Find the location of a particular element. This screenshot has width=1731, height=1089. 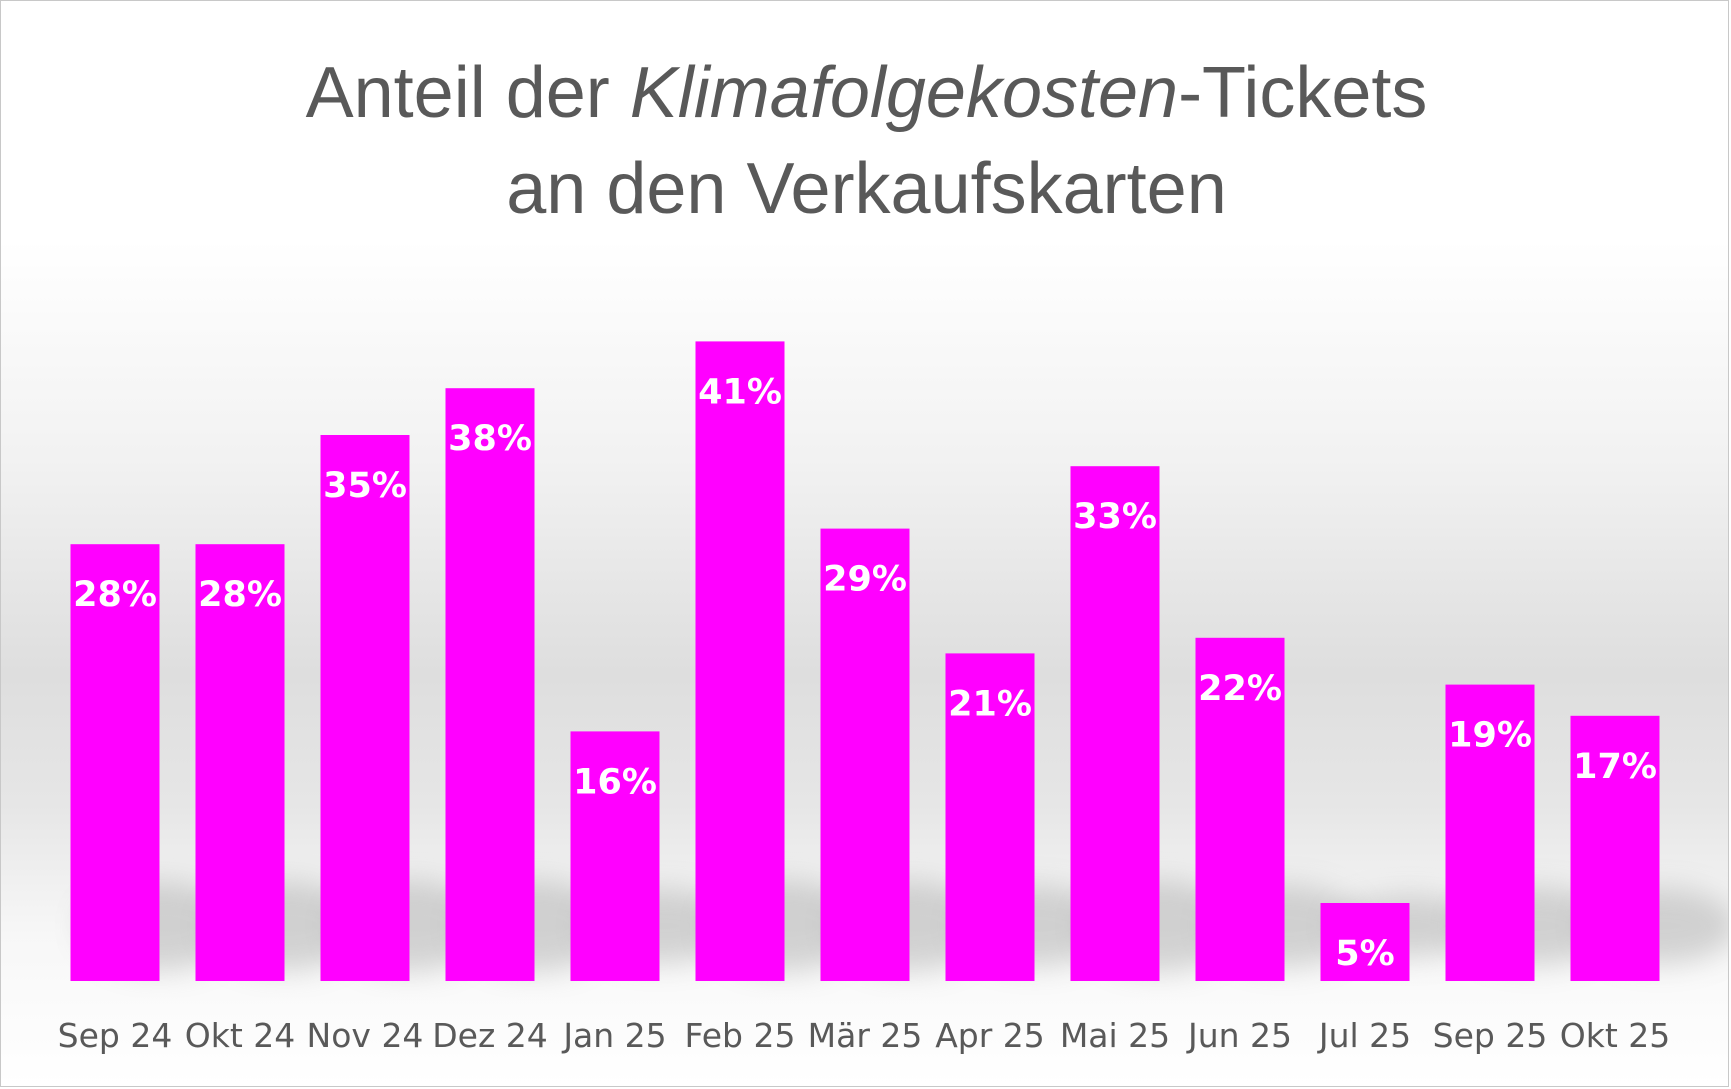

bar-mär-25 is located at coordinates (865, 754).